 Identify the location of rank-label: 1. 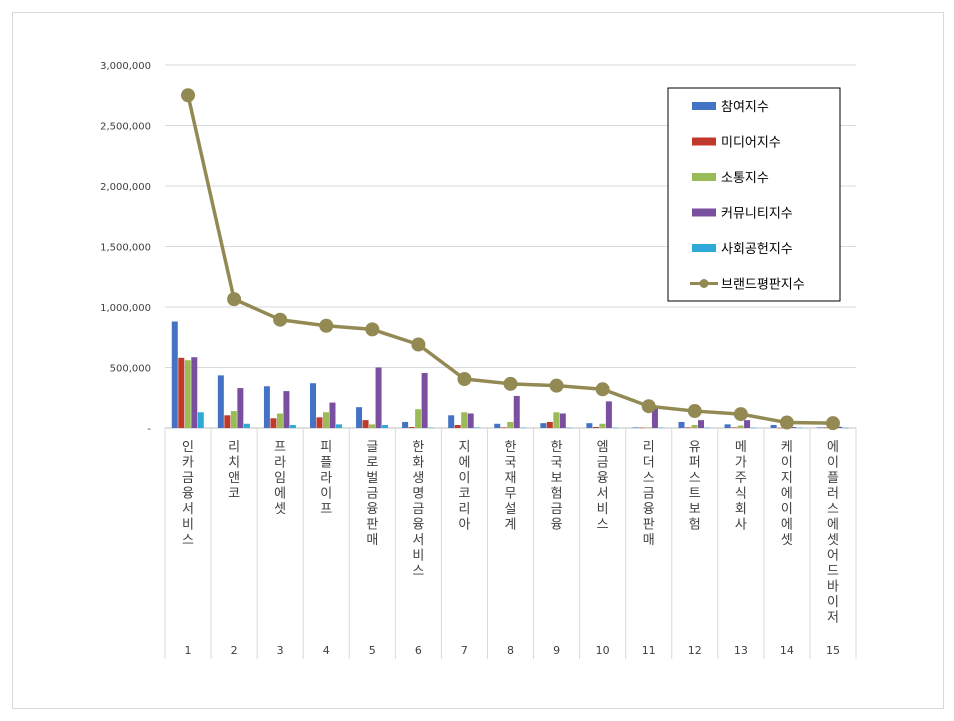
(188, 650).